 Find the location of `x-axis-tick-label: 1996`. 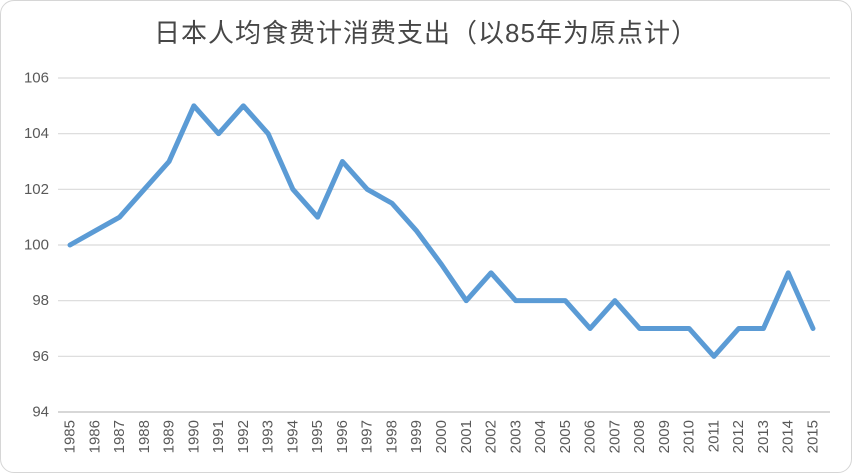

x-axis-tick-label: 1996 is located at coordinates (342, 436).